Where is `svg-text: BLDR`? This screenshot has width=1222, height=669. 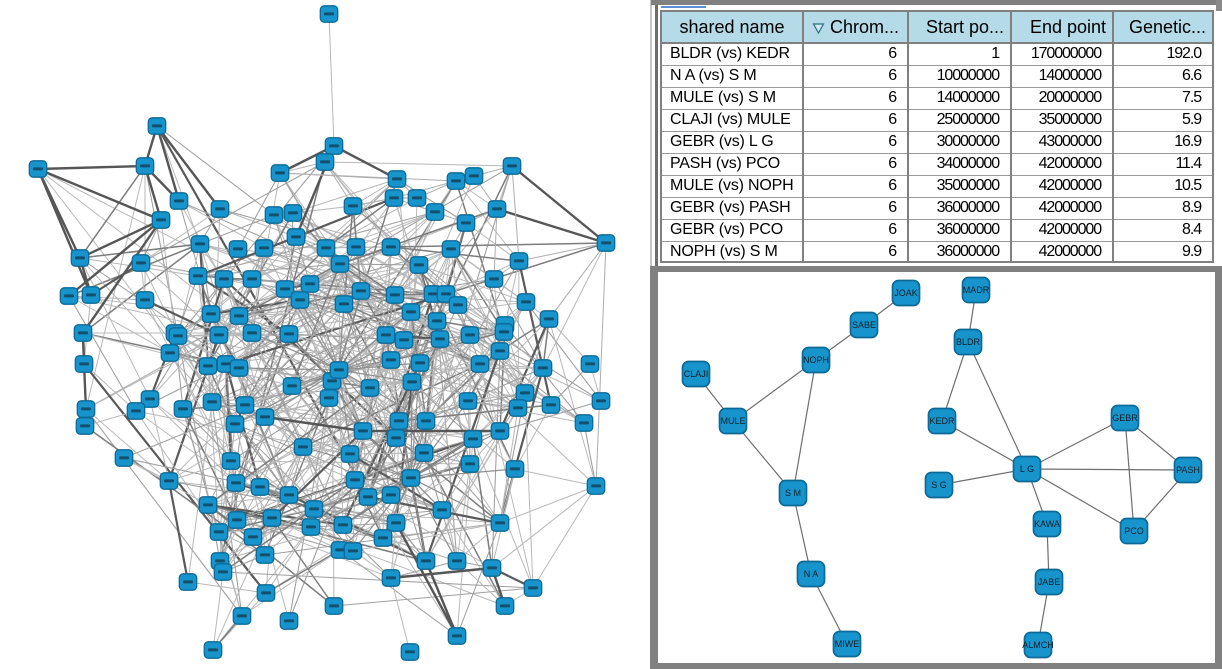
svg-text: BLDR is located at coordinates (968, 342).